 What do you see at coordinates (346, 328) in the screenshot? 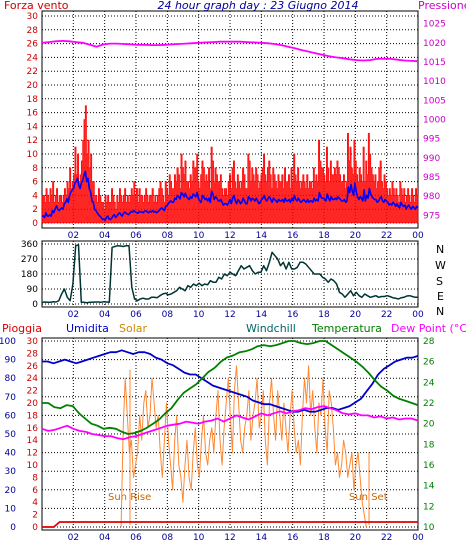
I see `temperature-label: Temperatura` at bounding box center [346, 328].